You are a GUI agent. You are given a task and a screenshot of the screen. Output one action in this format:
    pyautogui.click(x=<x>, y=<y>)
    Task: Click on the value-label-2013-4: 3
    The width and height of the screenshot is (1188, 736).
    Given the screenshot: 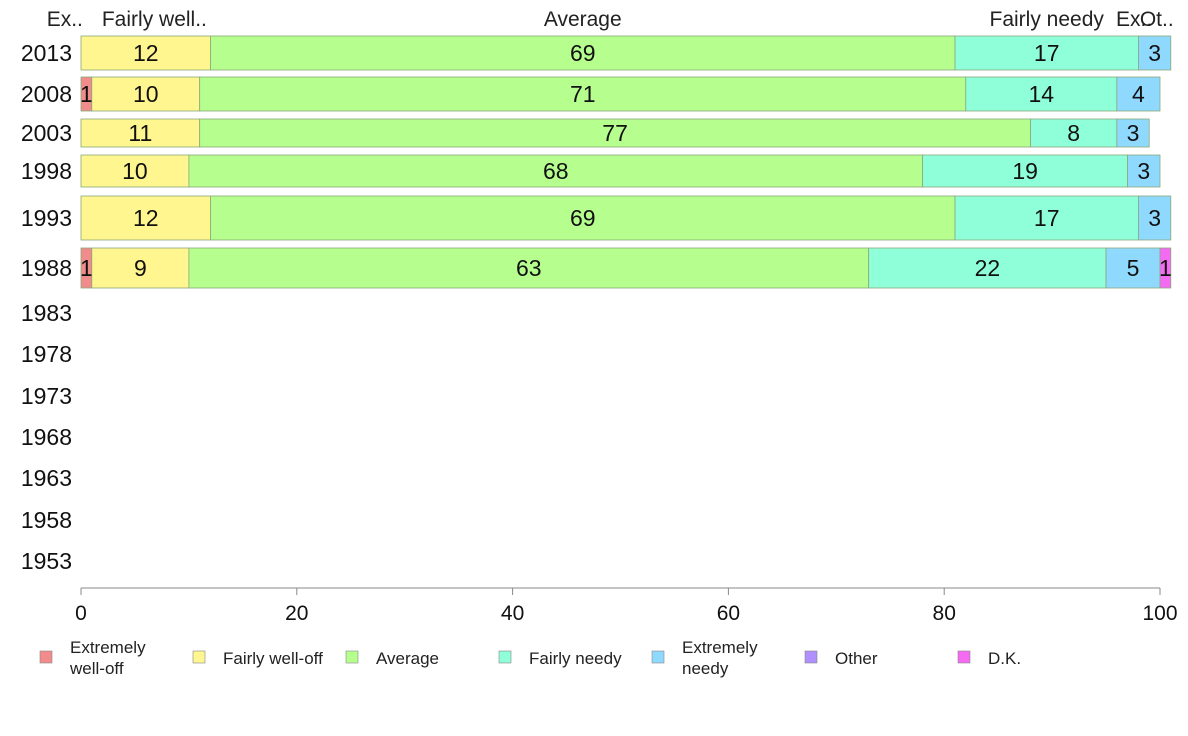 What is the action you would take?
    pyautogui.click(x=1154, y=53)
    